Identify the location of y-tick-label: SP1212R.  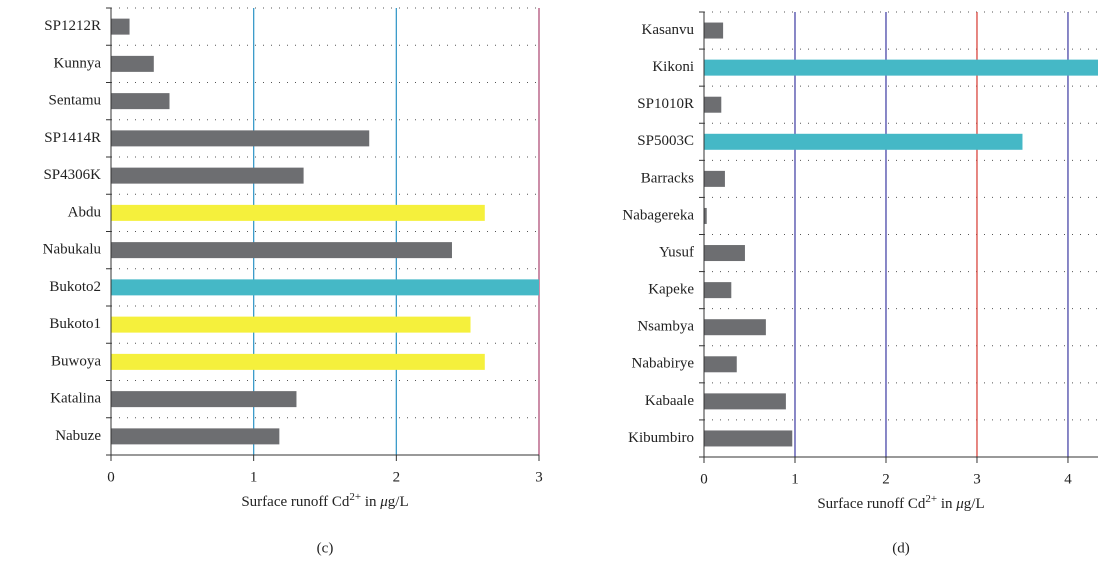
(72, 26).